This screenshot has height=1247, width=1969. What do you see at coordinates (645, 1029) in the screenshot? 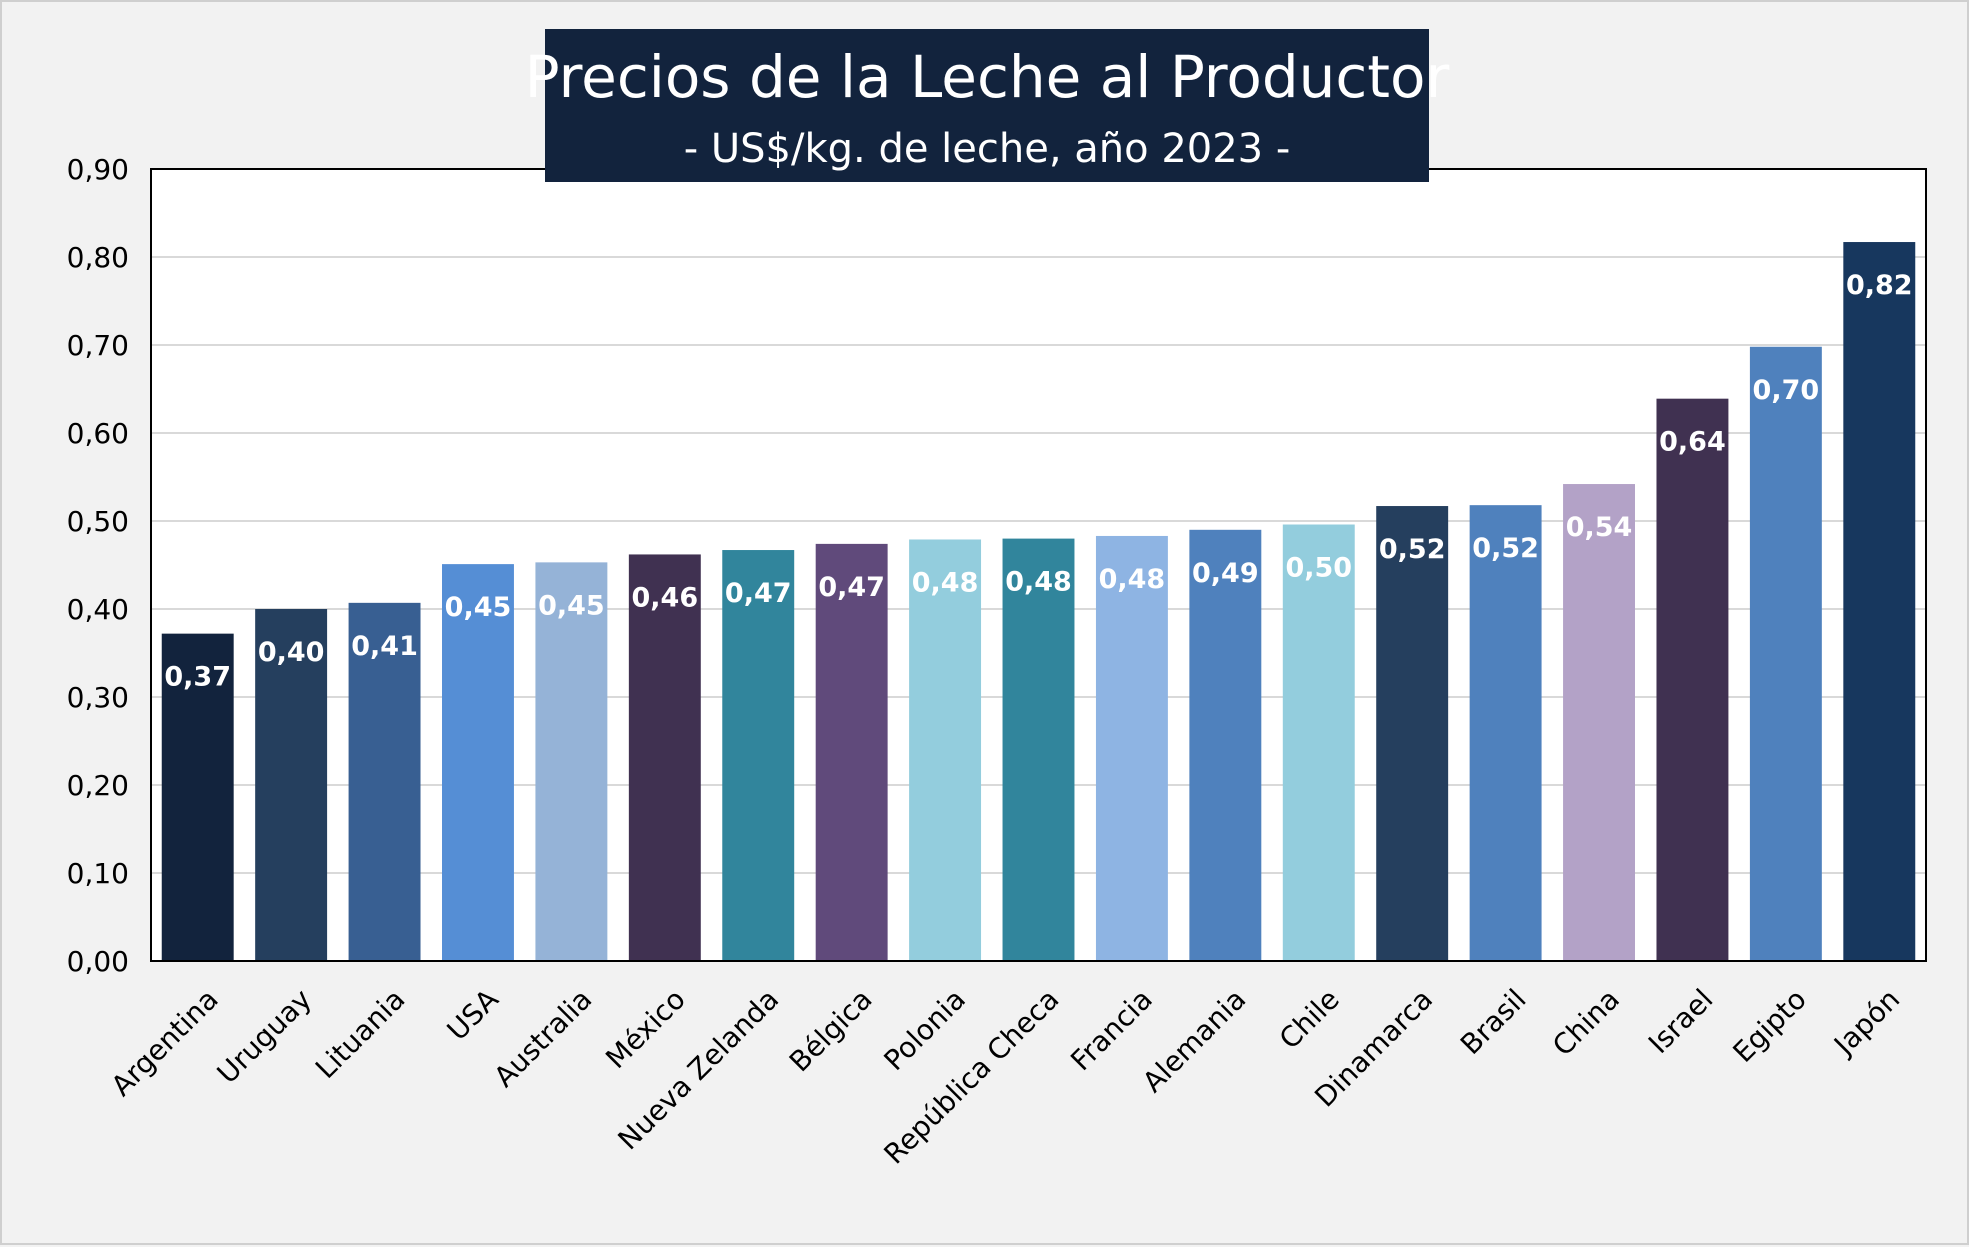
I see `x-tick-label: México` at bounding box center [645, 1029].